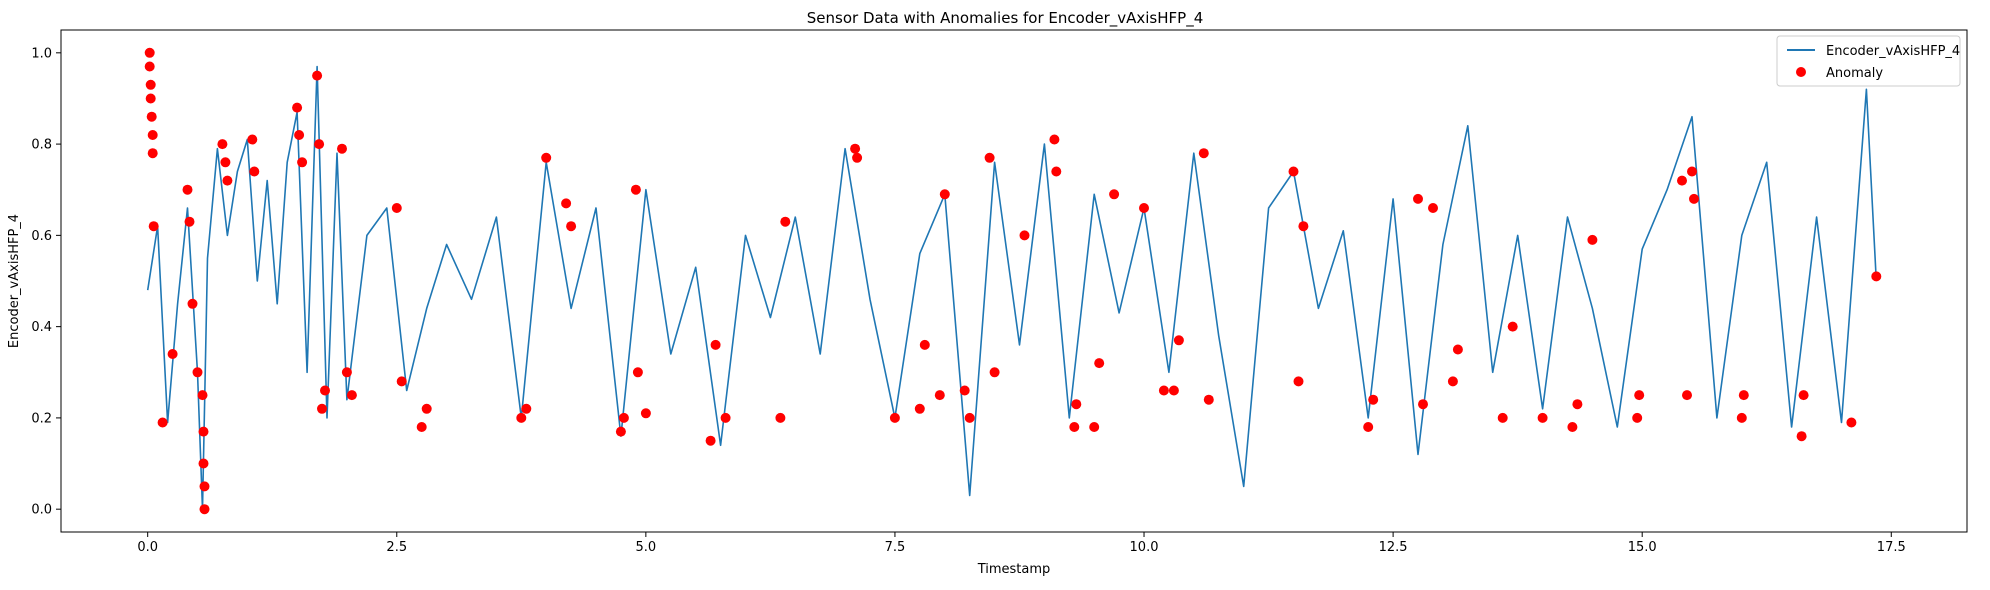 The width and height of the screenshot is (1990, 590). What do you see at coordinates (1868, 61) in the screenshot?
I see `legend-box` at bounding box center [1868, 61].